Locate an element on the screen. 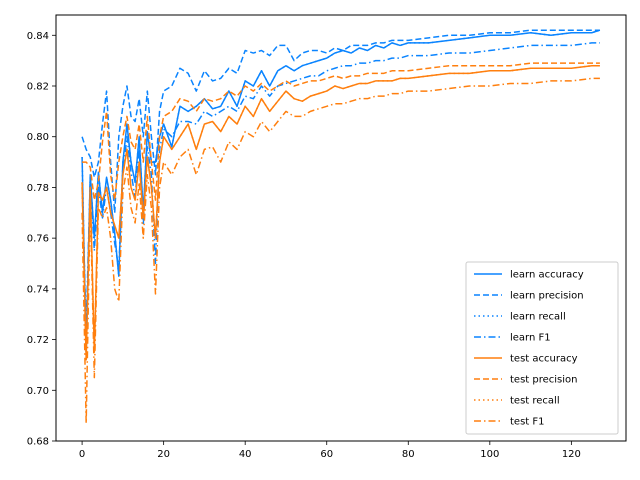  y-tick-label: 0.76 is located at coordinates (38, 239).